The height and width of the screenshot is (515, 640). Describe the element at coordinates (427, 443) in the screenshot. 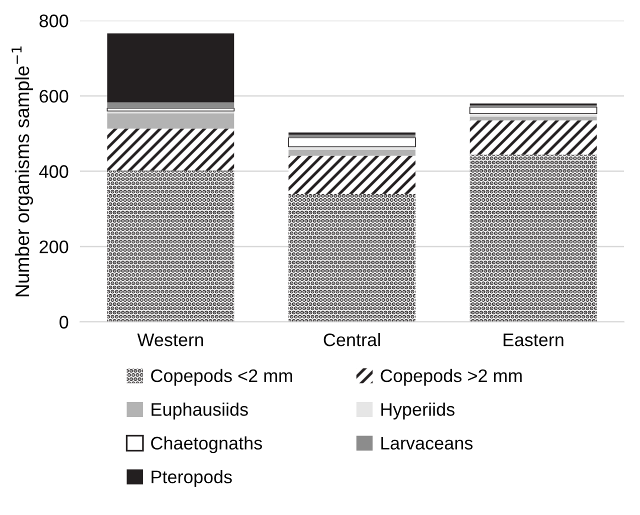

I see `legend-label: Larvaceans` at that location.